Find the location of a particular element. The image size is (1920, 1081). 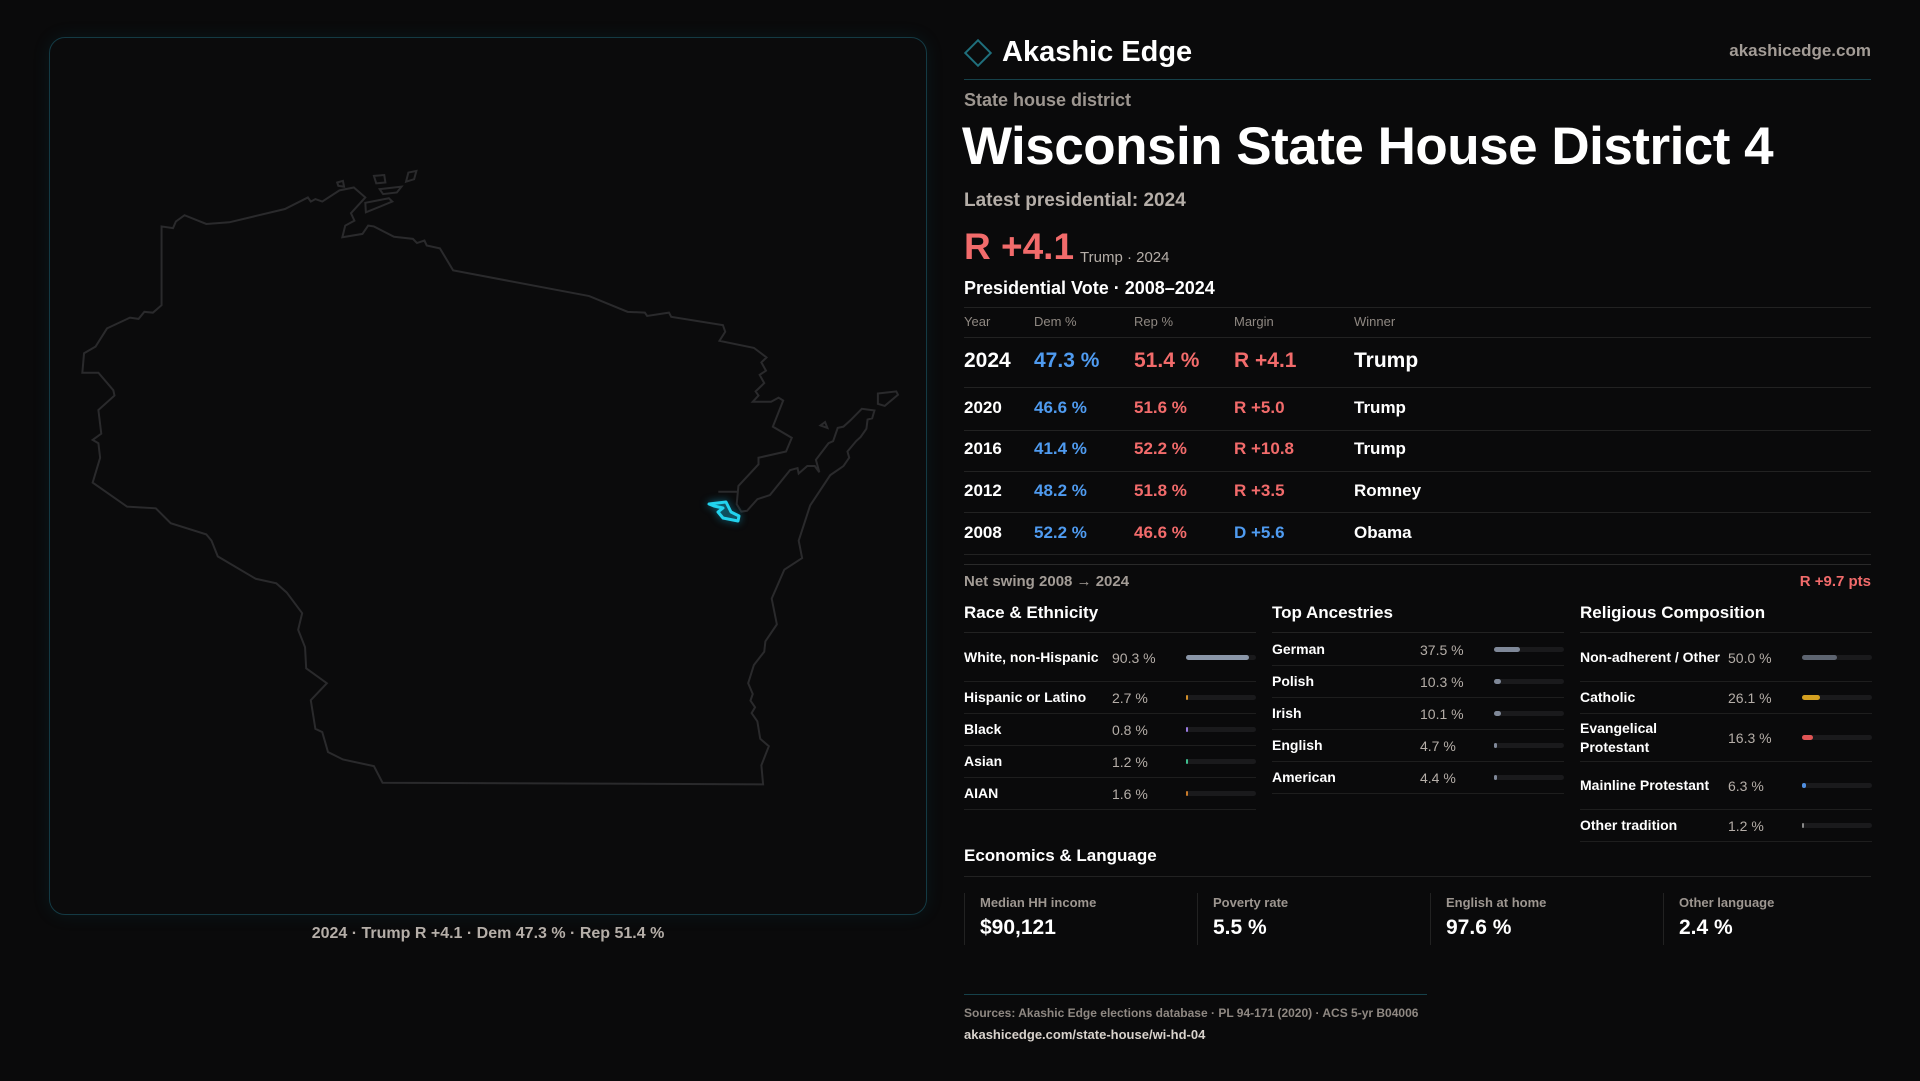

table-cell-margin: R +10.8 is located at coordinates (1264, 448).